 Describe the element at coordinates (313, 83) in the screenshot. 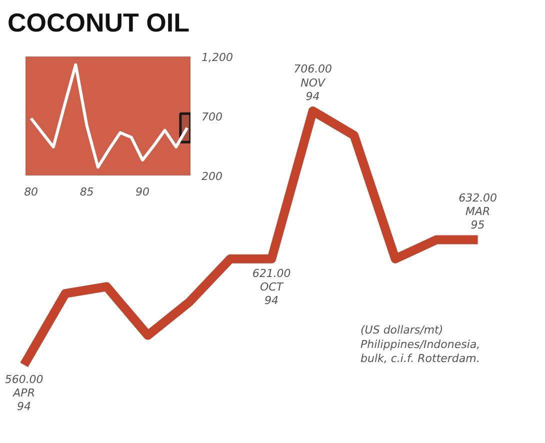

I see `data-label: 706.00 NOV 94` at that location.